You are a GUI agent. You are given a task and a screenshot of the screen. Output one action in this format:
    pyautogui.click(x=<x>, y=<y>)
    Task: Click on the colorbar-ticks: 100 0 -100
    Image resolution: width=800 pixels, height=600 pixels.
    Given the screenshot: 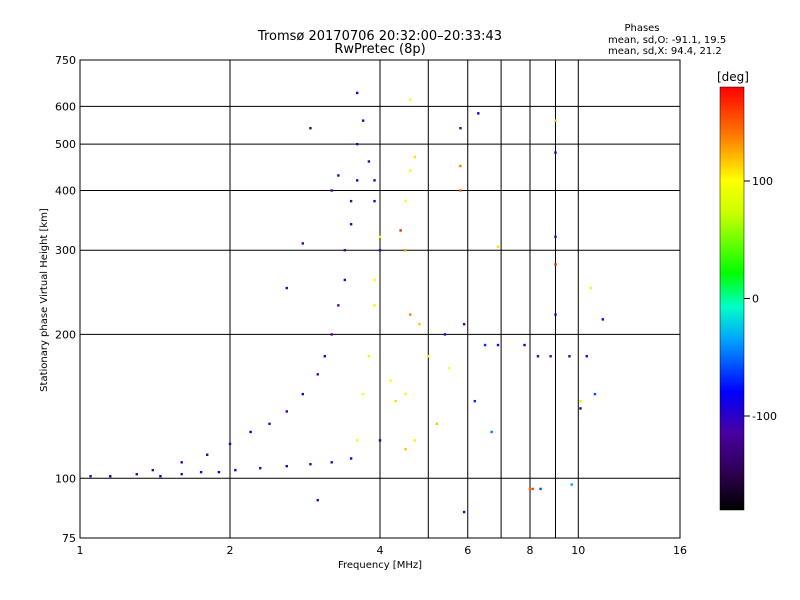 What is the action you would take?
    pyautogui.click(x=760, y=299)
    